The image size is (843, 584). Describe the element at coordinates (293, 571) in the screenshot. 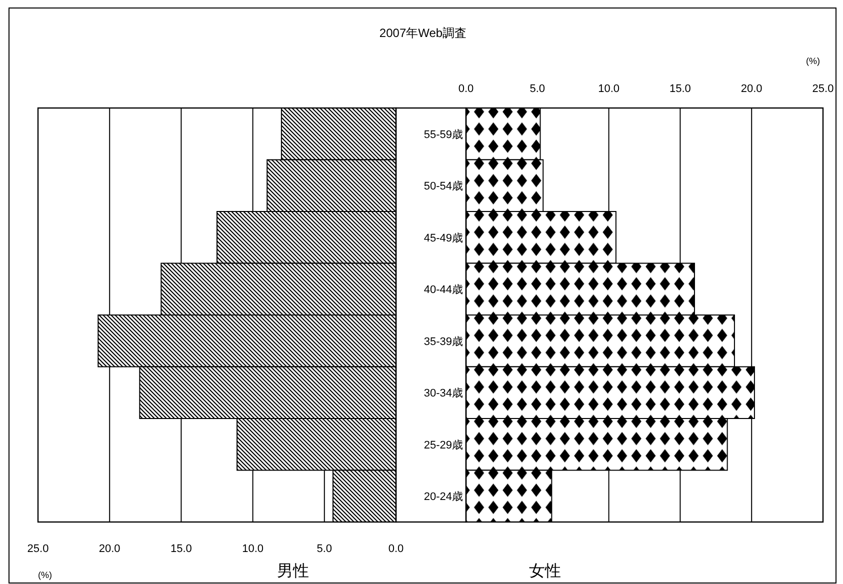

I see `x-axis-title: 男性` at that location.